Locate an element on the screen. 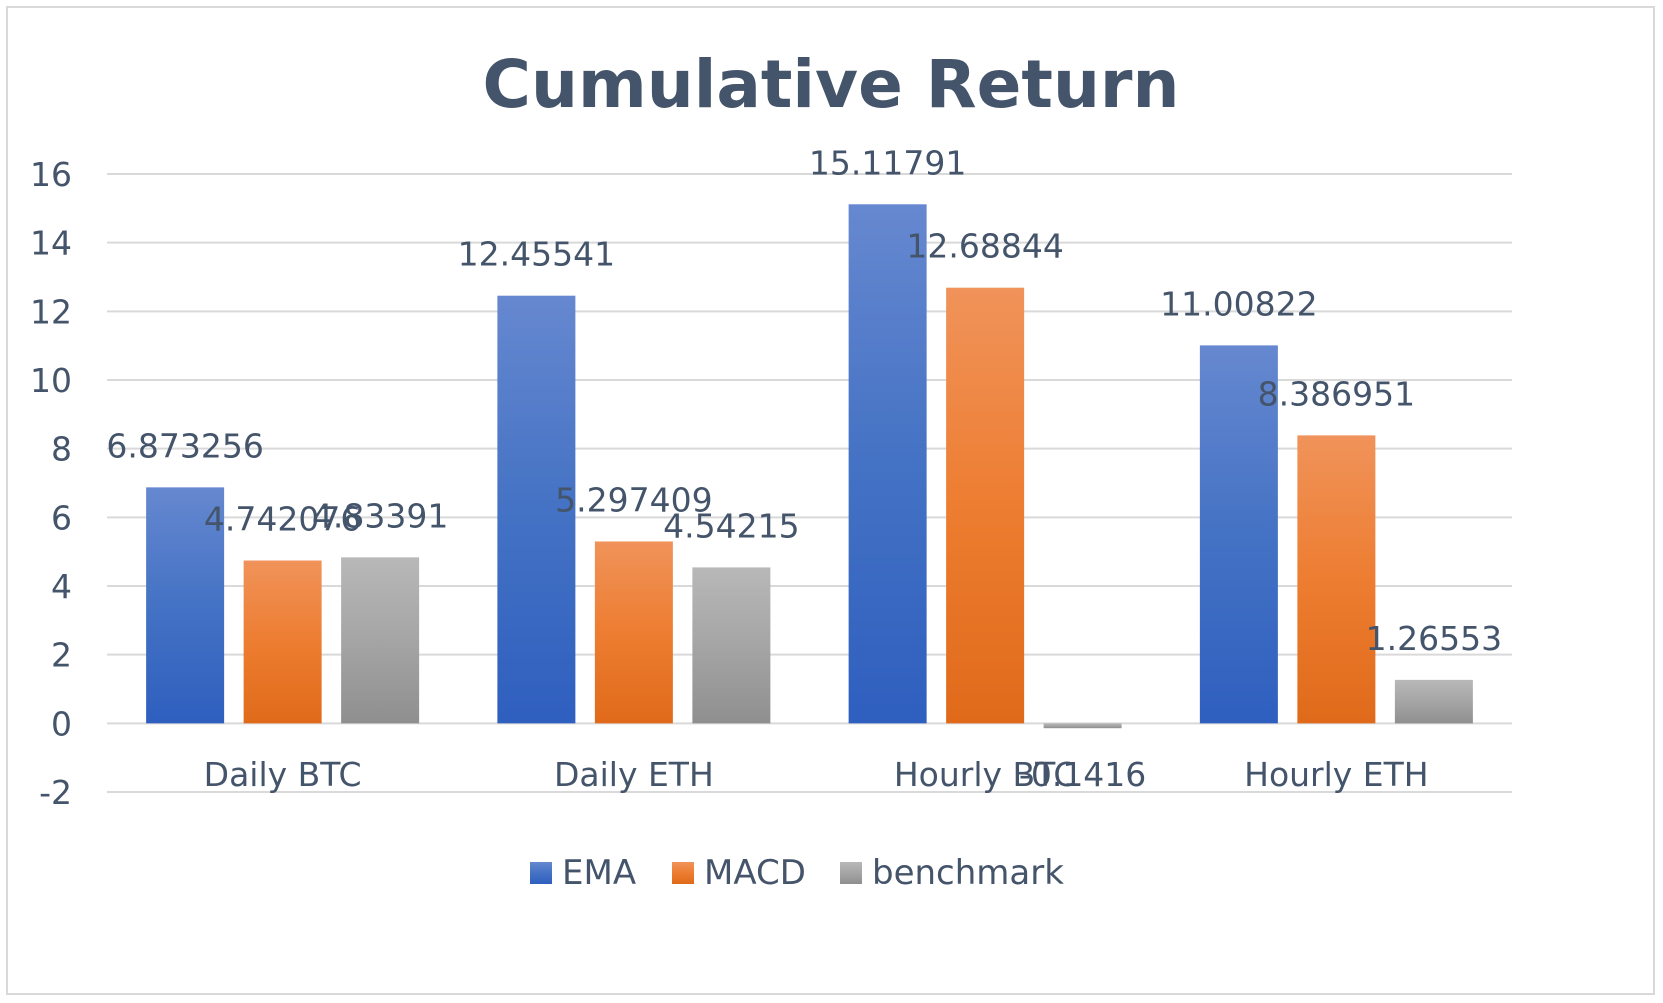 The width and height of the screenshot is (1663, 1003). x-axis-categories: Daily BTC Daily ETH Hourly BTC Hourly ETH is located at coordinates (816, 774).